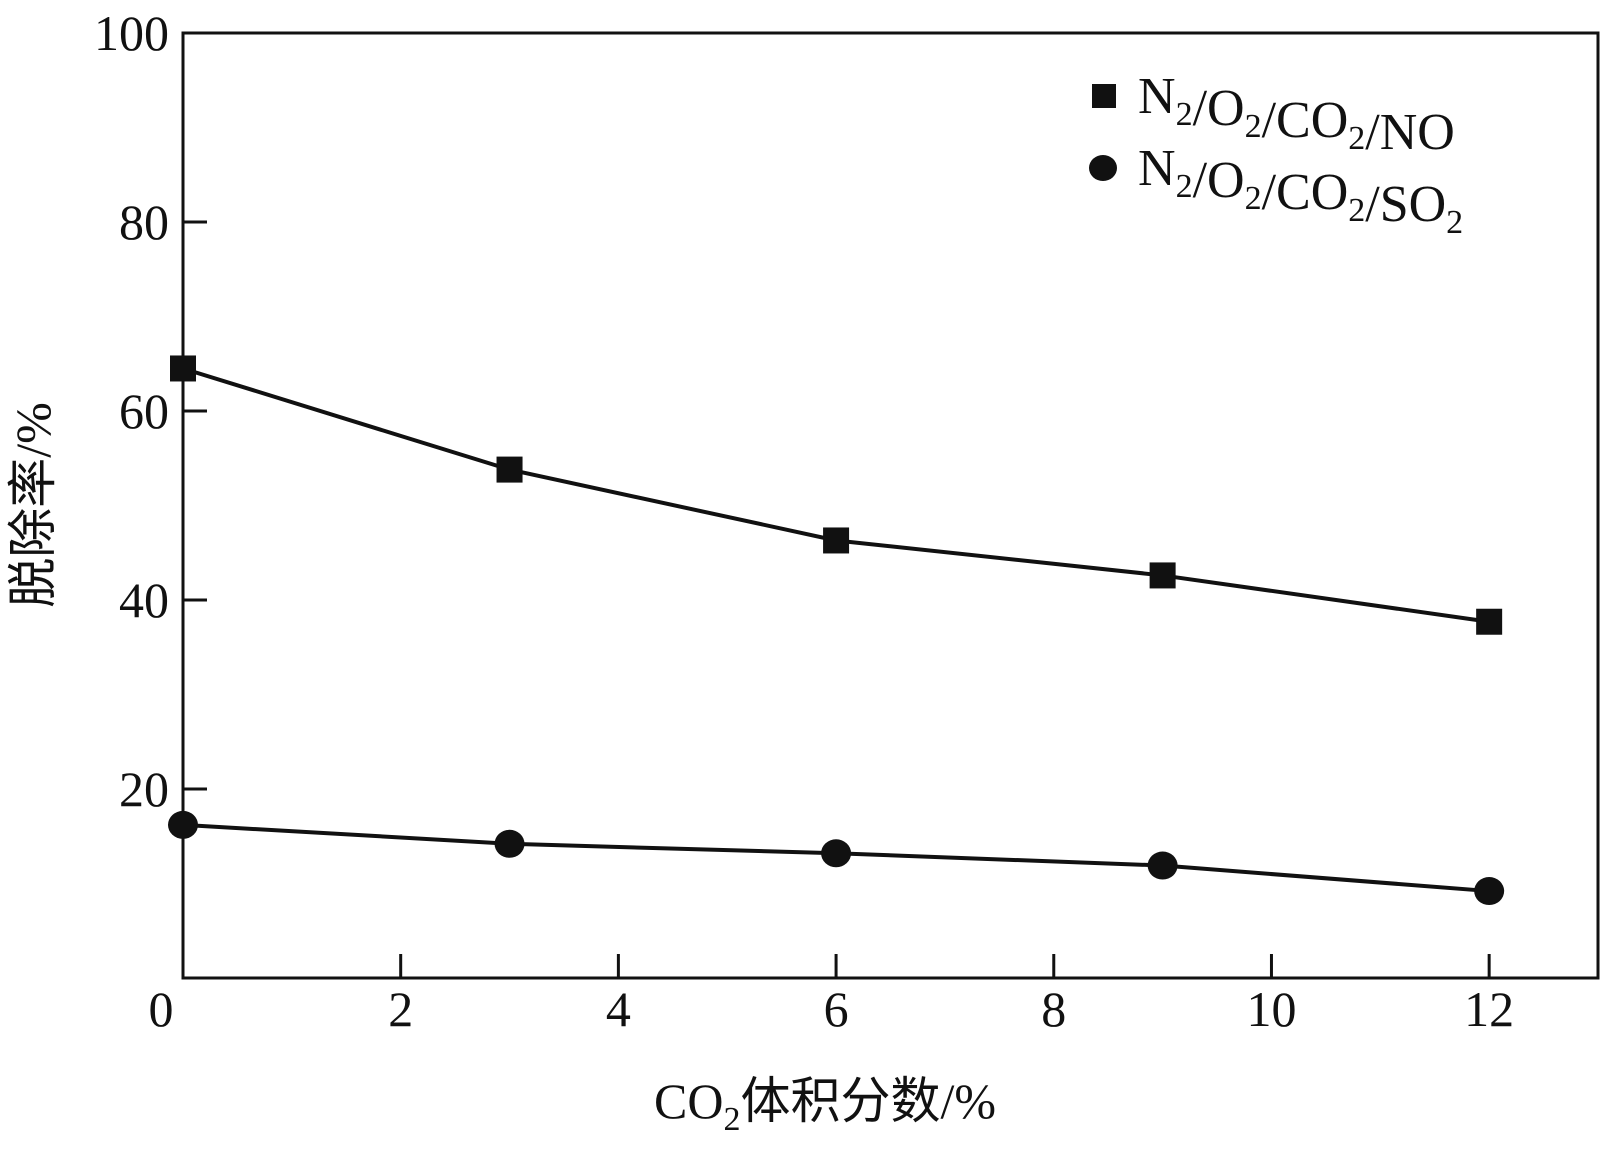 The width and height of the screenshot is (1604, 1154). What do you see at coordinates (825, 1105) in the screenshot?
I see `x-axis-label: CO2体积分数/%` at bounding box center [825, 1105].